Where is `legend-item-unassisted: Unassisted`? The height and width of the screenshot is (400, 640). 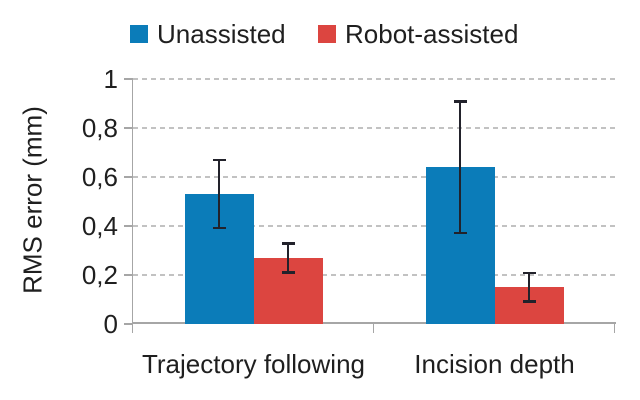 legend-item-unassisted: Unassisted is located at coordinates (208, 34).